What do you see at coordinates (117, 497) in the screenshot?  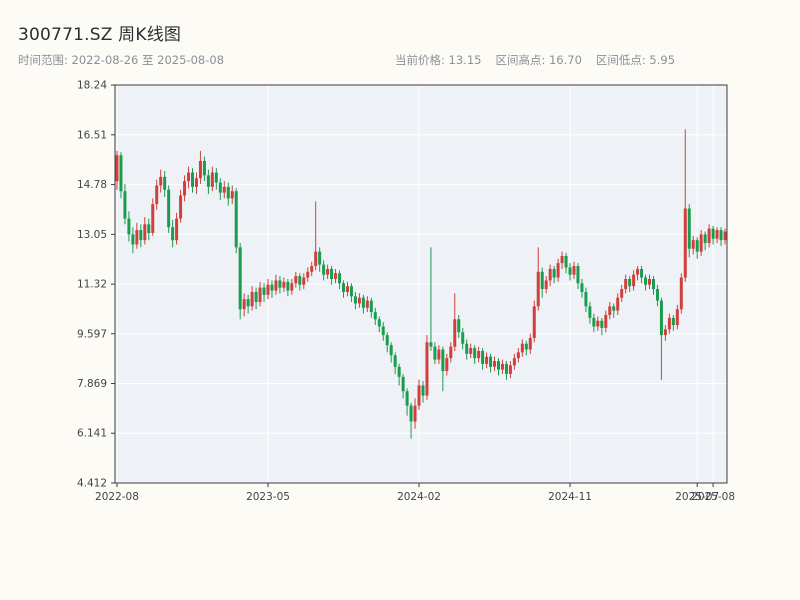 I see `svg-text: 2022-08` at bounding box center [117, 497].